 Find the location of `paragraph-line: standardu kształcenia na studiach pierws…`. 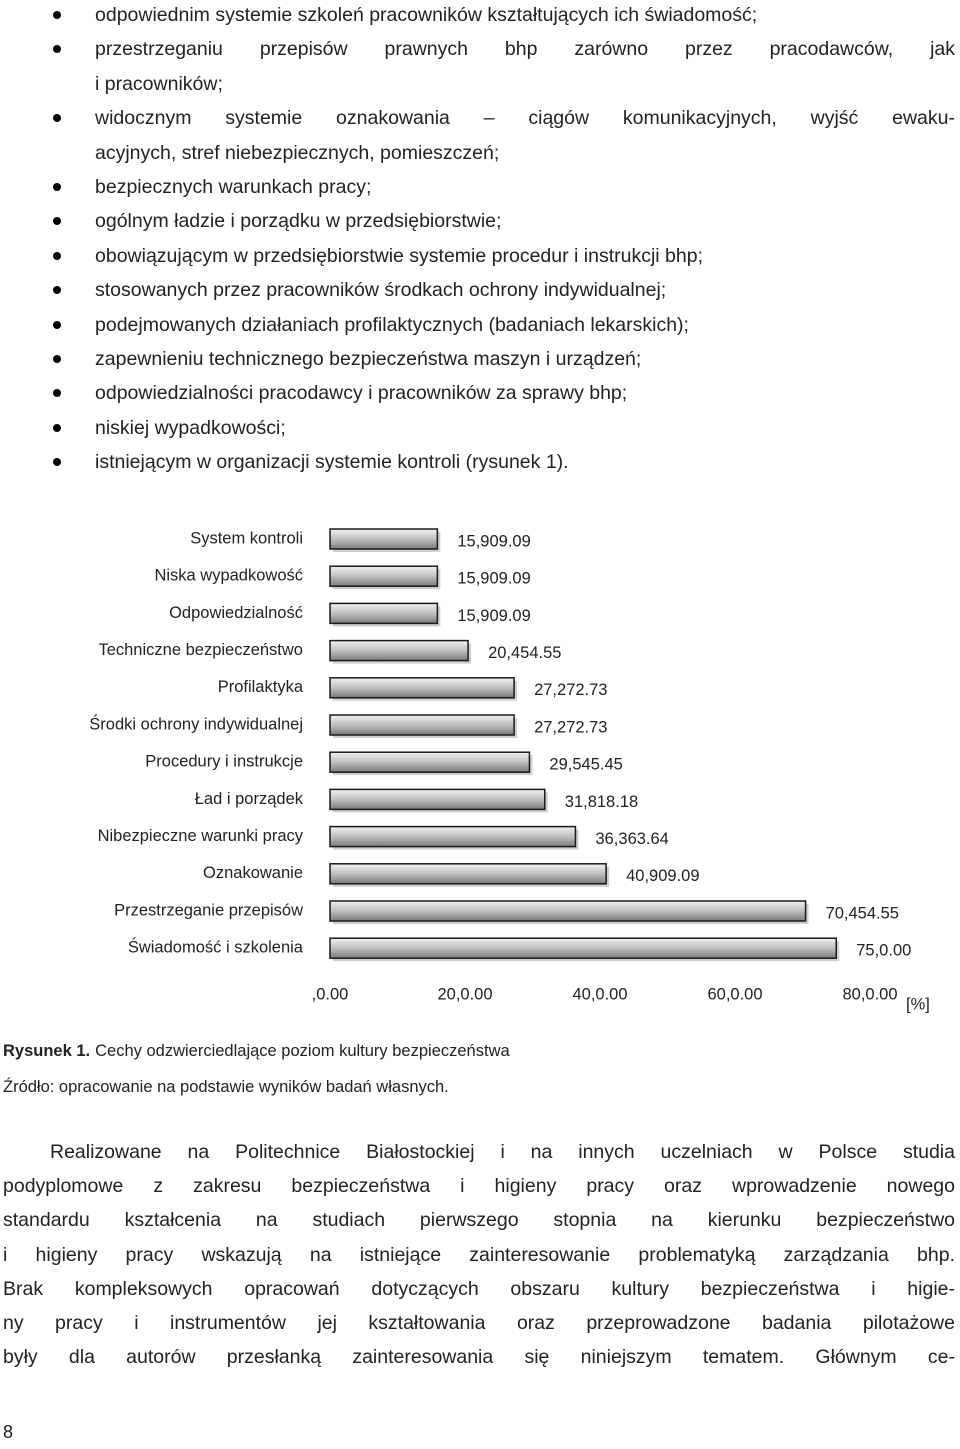

paragraph-line: standardu kształcenia na studiach pierws… is located at coordinates (479, 1220).